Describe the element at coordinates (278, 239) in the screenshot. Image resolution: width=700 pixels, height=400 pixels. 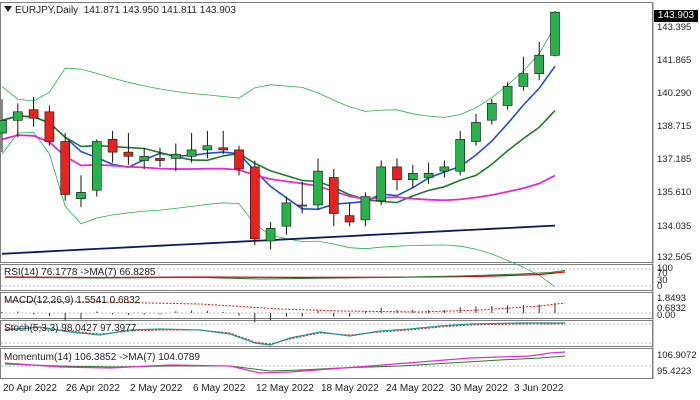
I see `ma-long-line` at that location.